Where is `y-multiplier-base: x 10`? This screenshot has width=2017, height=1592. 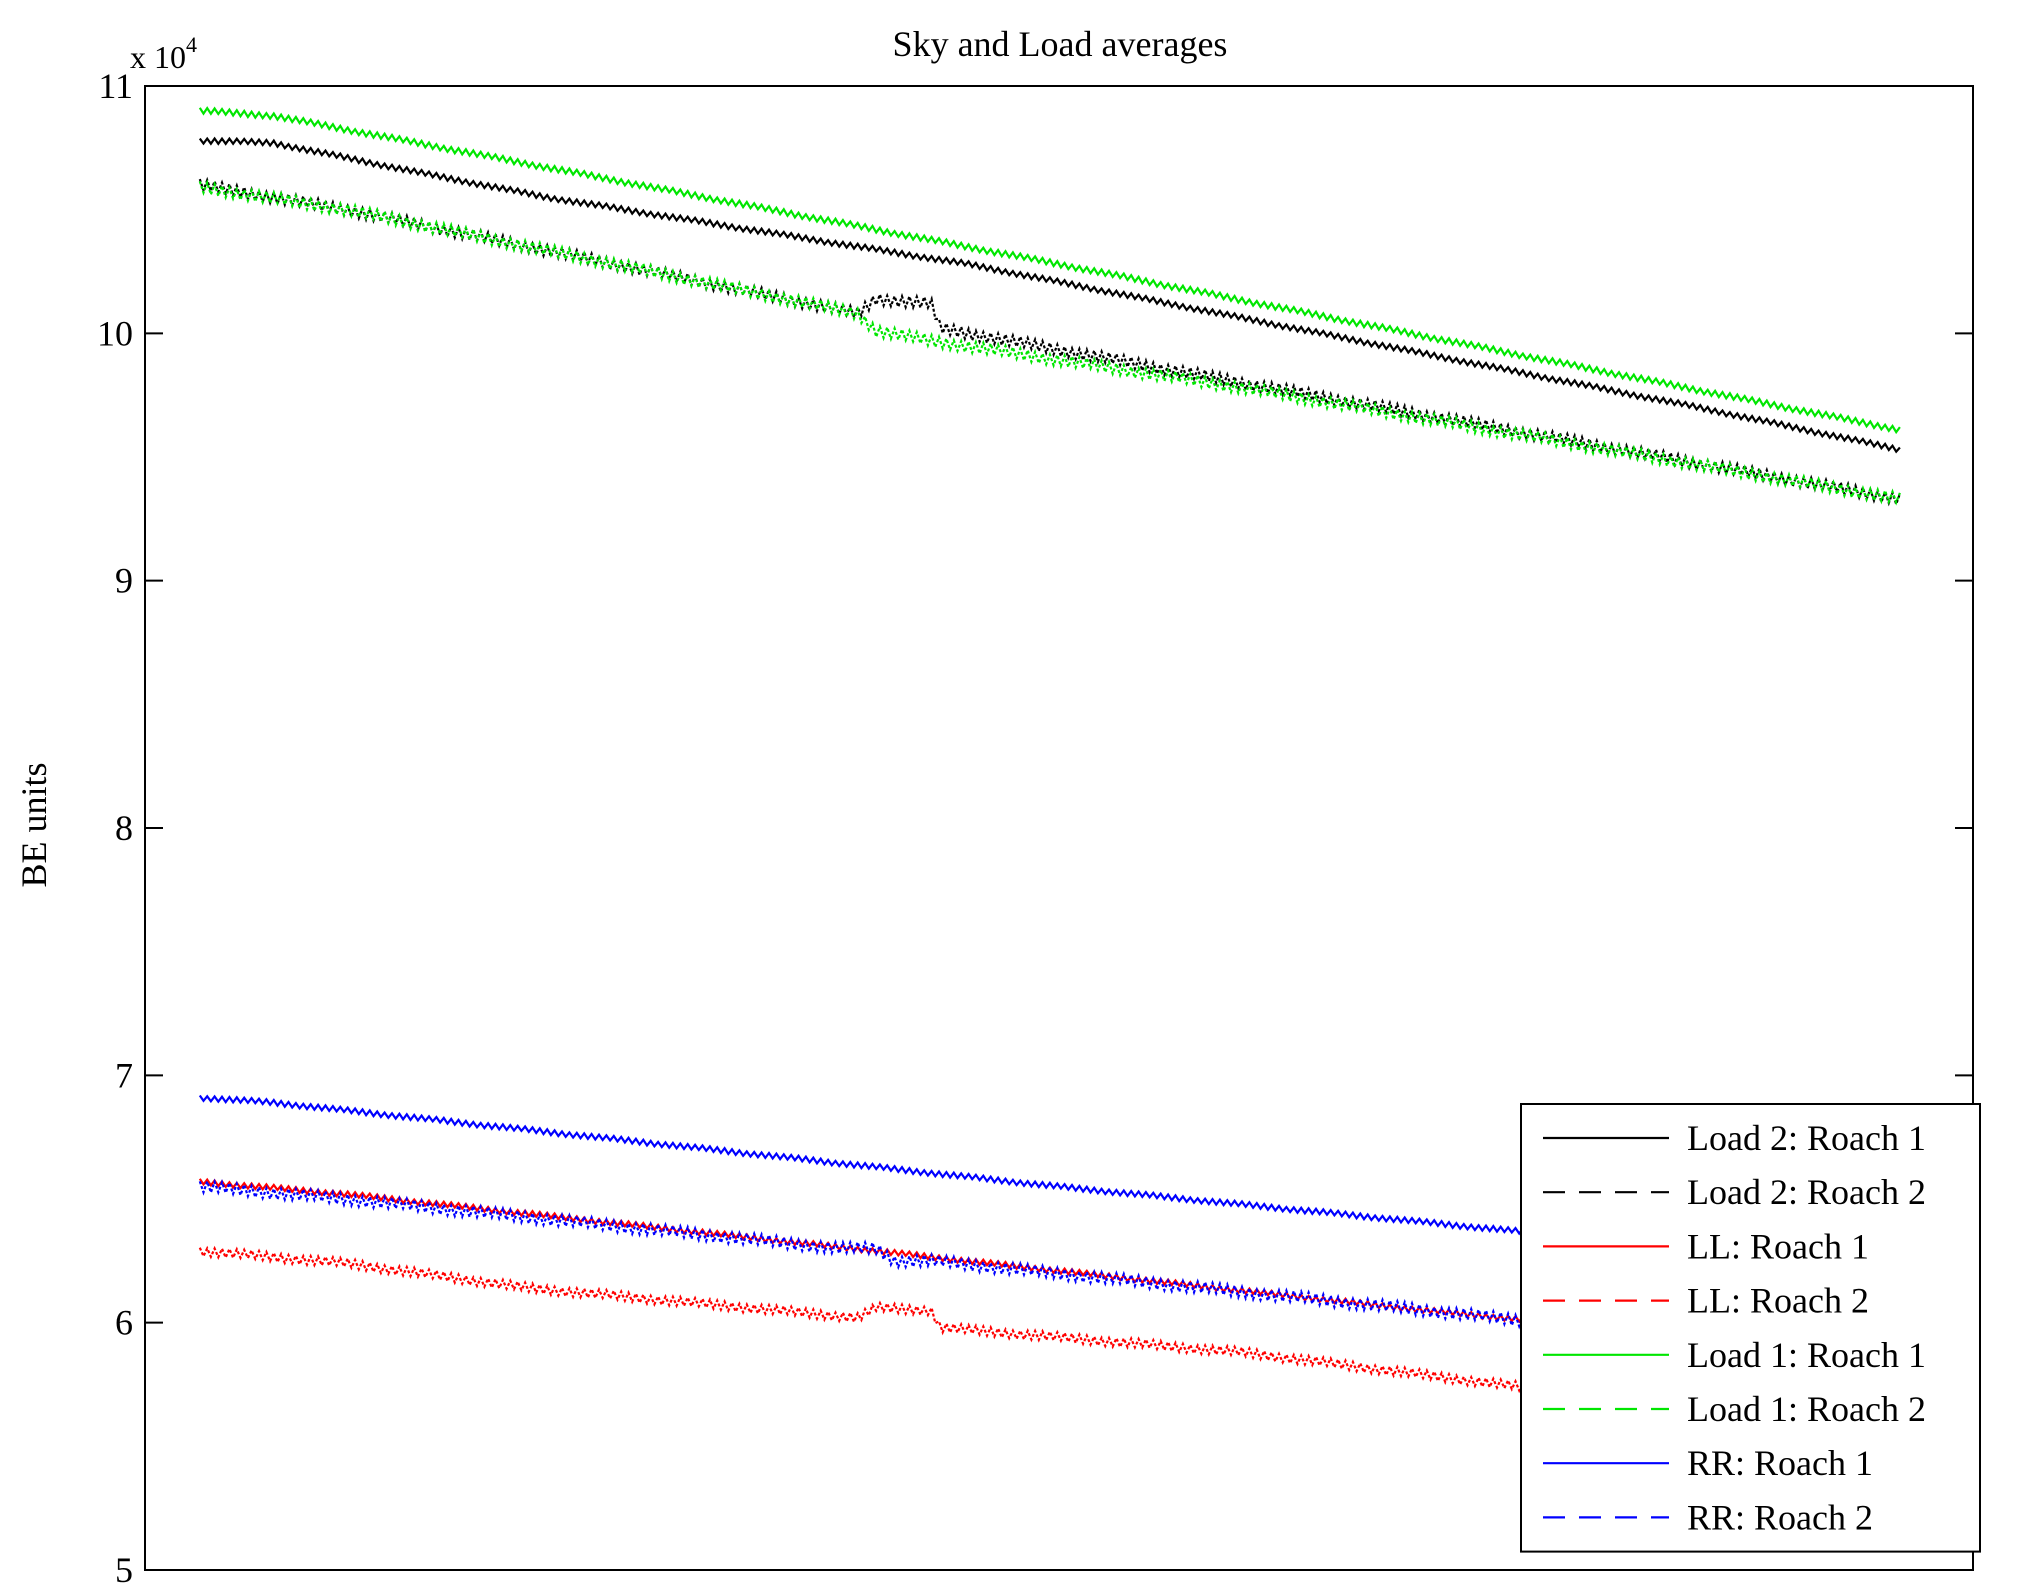
y-multiplier-base: x 10 is located at coordinates (158, 57).